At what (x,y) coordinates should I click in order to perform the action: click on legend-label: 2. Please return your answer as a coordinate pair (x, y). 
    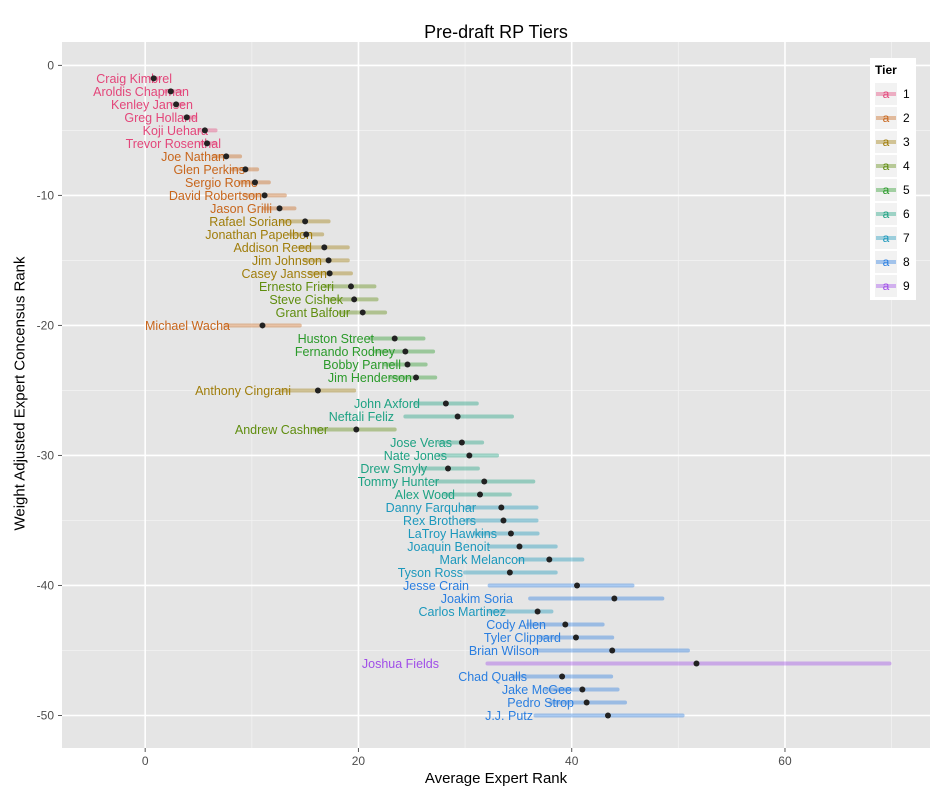
    Looking at the image, I should click on (906, 118).